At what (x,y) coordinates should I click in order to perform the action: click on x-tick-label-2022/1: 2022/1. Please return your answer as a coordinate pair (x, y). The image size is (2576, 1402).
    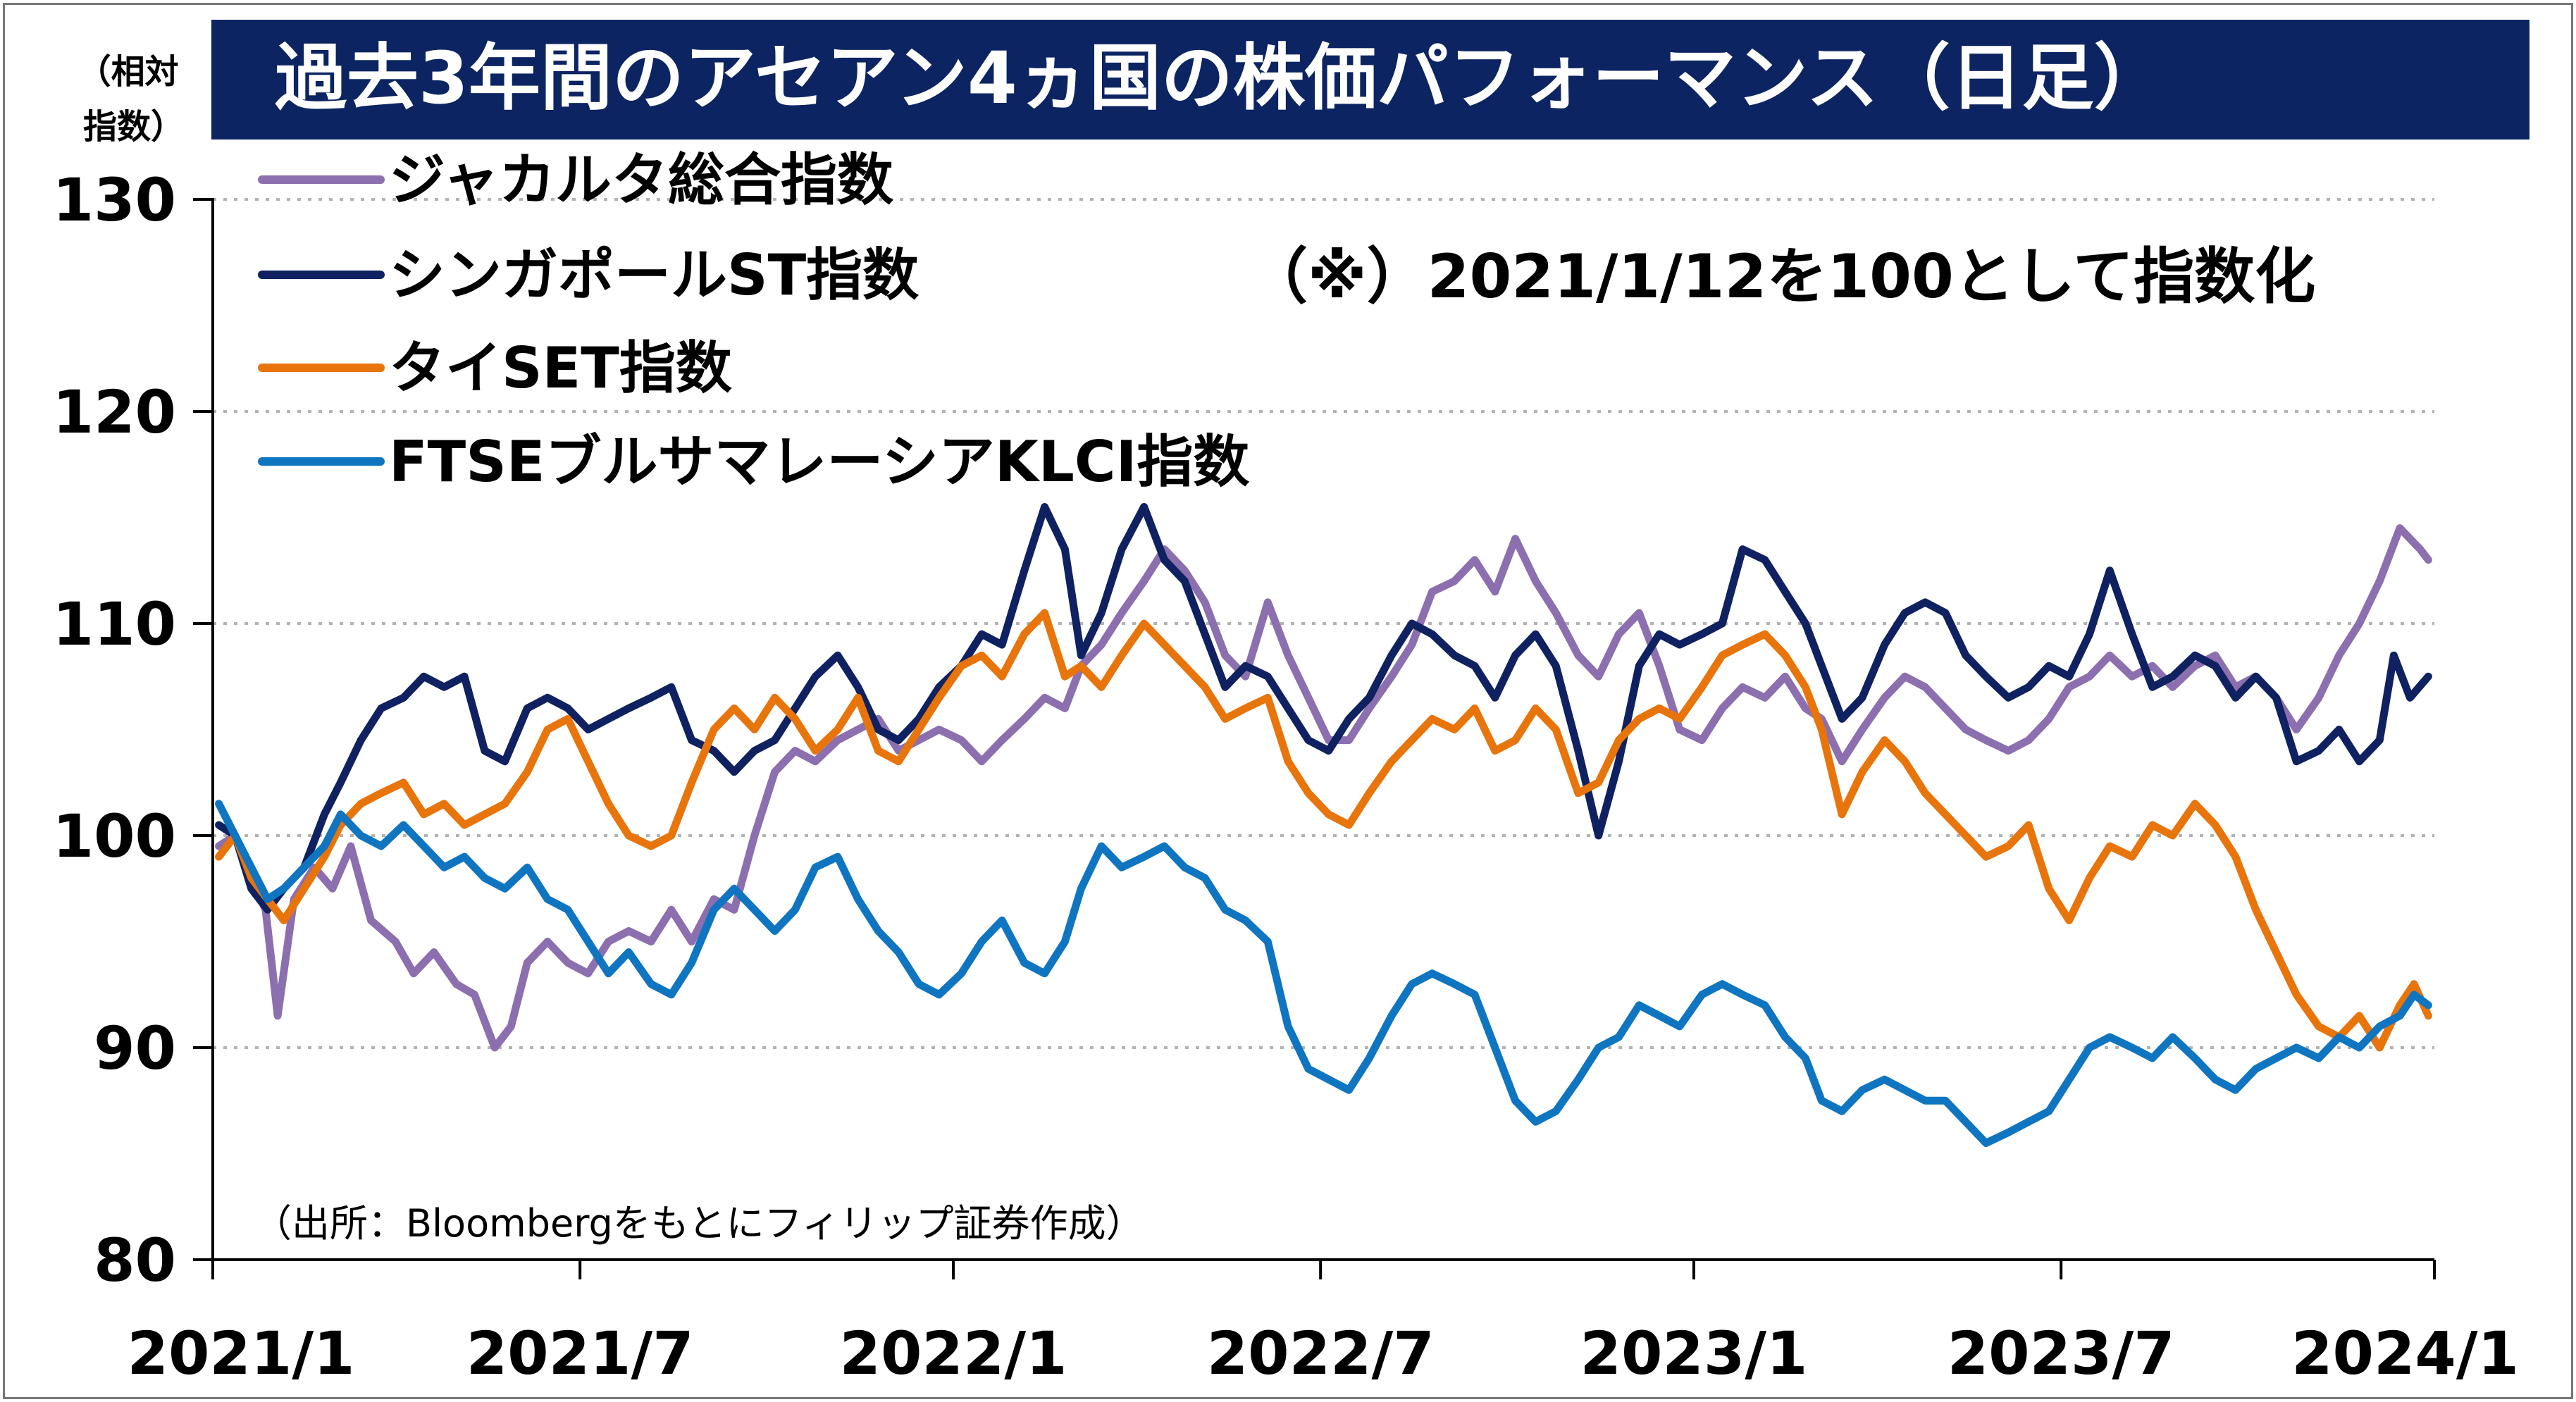
    Looking at the image, I should click on (954, 1353).